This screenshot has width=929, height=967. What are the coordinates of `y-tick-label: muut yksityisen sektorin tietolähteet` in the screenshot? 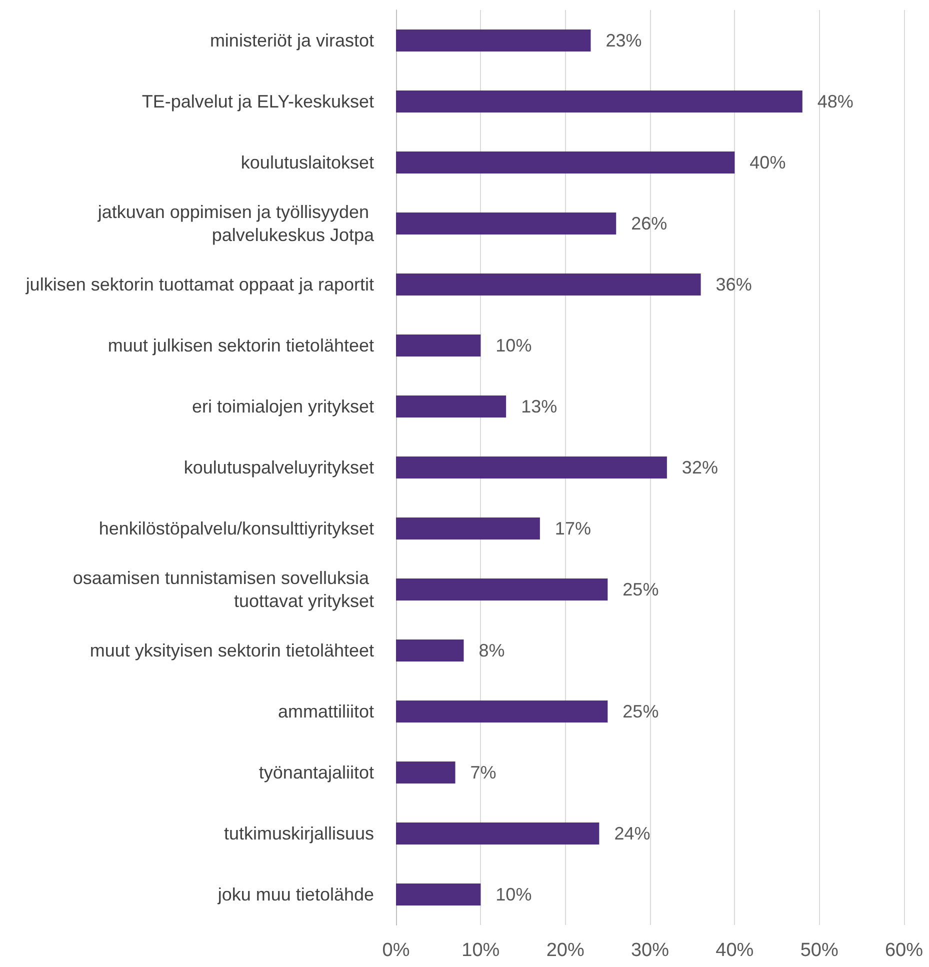 It's located at (232, 650).